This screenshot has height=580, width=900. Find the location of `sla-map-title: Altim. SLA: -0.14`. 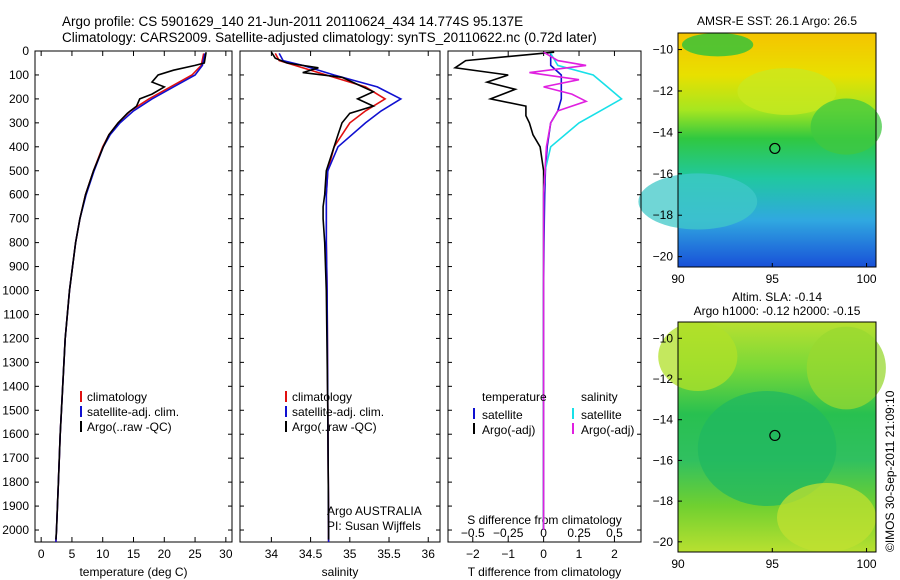

sla-map-title: Altim. SLA: -0.14 is located at coordinates (777, 297).